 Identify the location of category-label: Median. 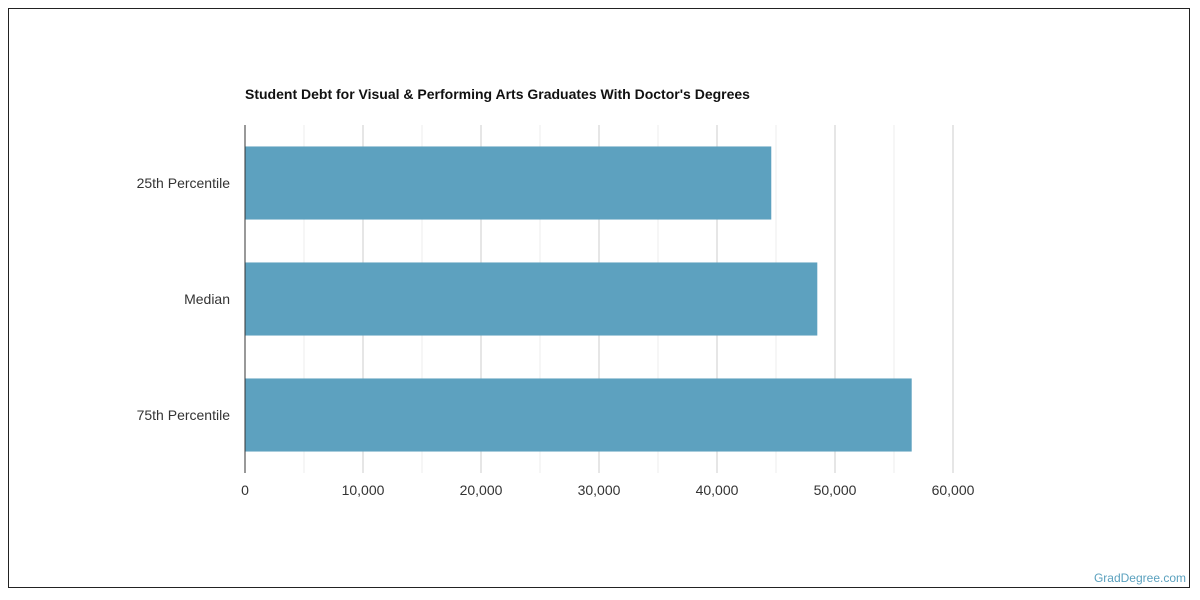
(207, 299).